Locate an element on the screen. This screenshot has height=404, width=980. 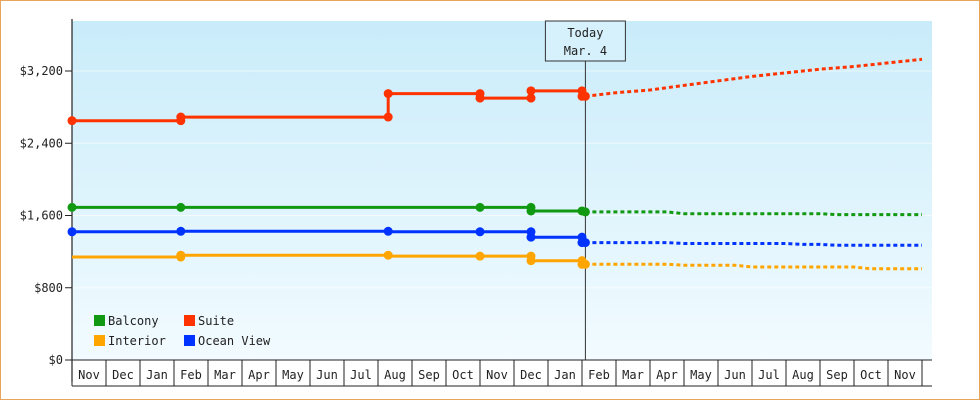
y-axis: $0 $800 $1,600 $2,400 $3,200 is located at coordinates (46, 200).